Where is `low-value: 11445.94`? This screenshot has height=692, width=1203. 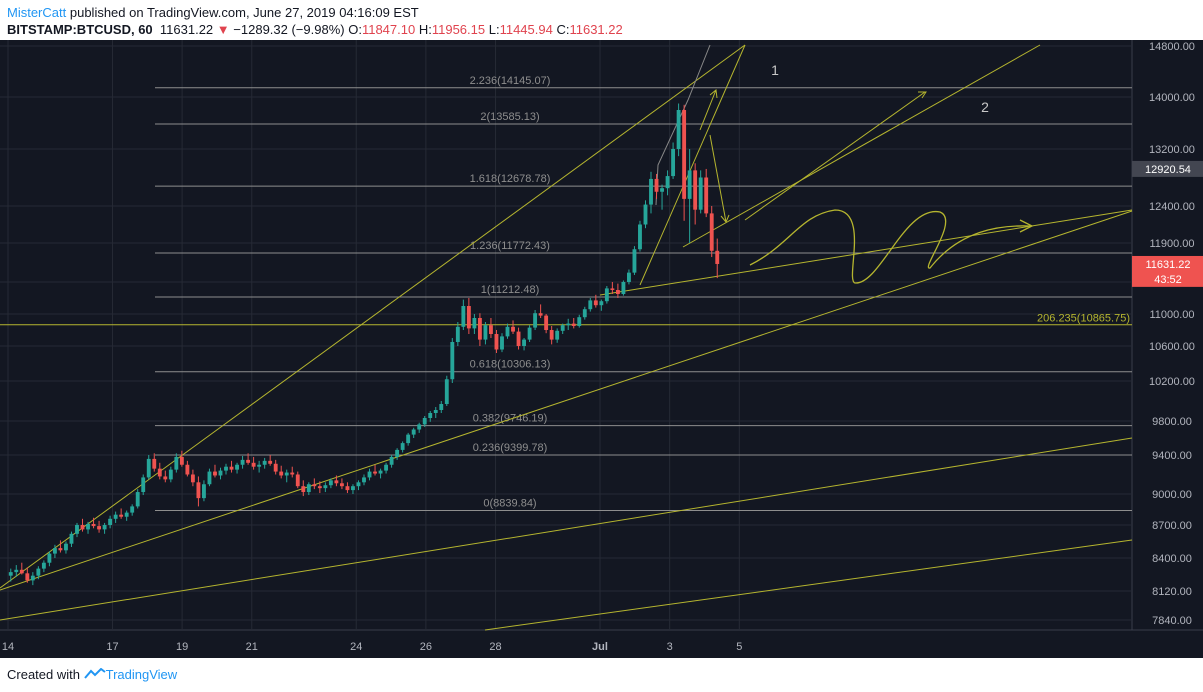
low-value: 11445.94 is located at coordinates (526, 29).